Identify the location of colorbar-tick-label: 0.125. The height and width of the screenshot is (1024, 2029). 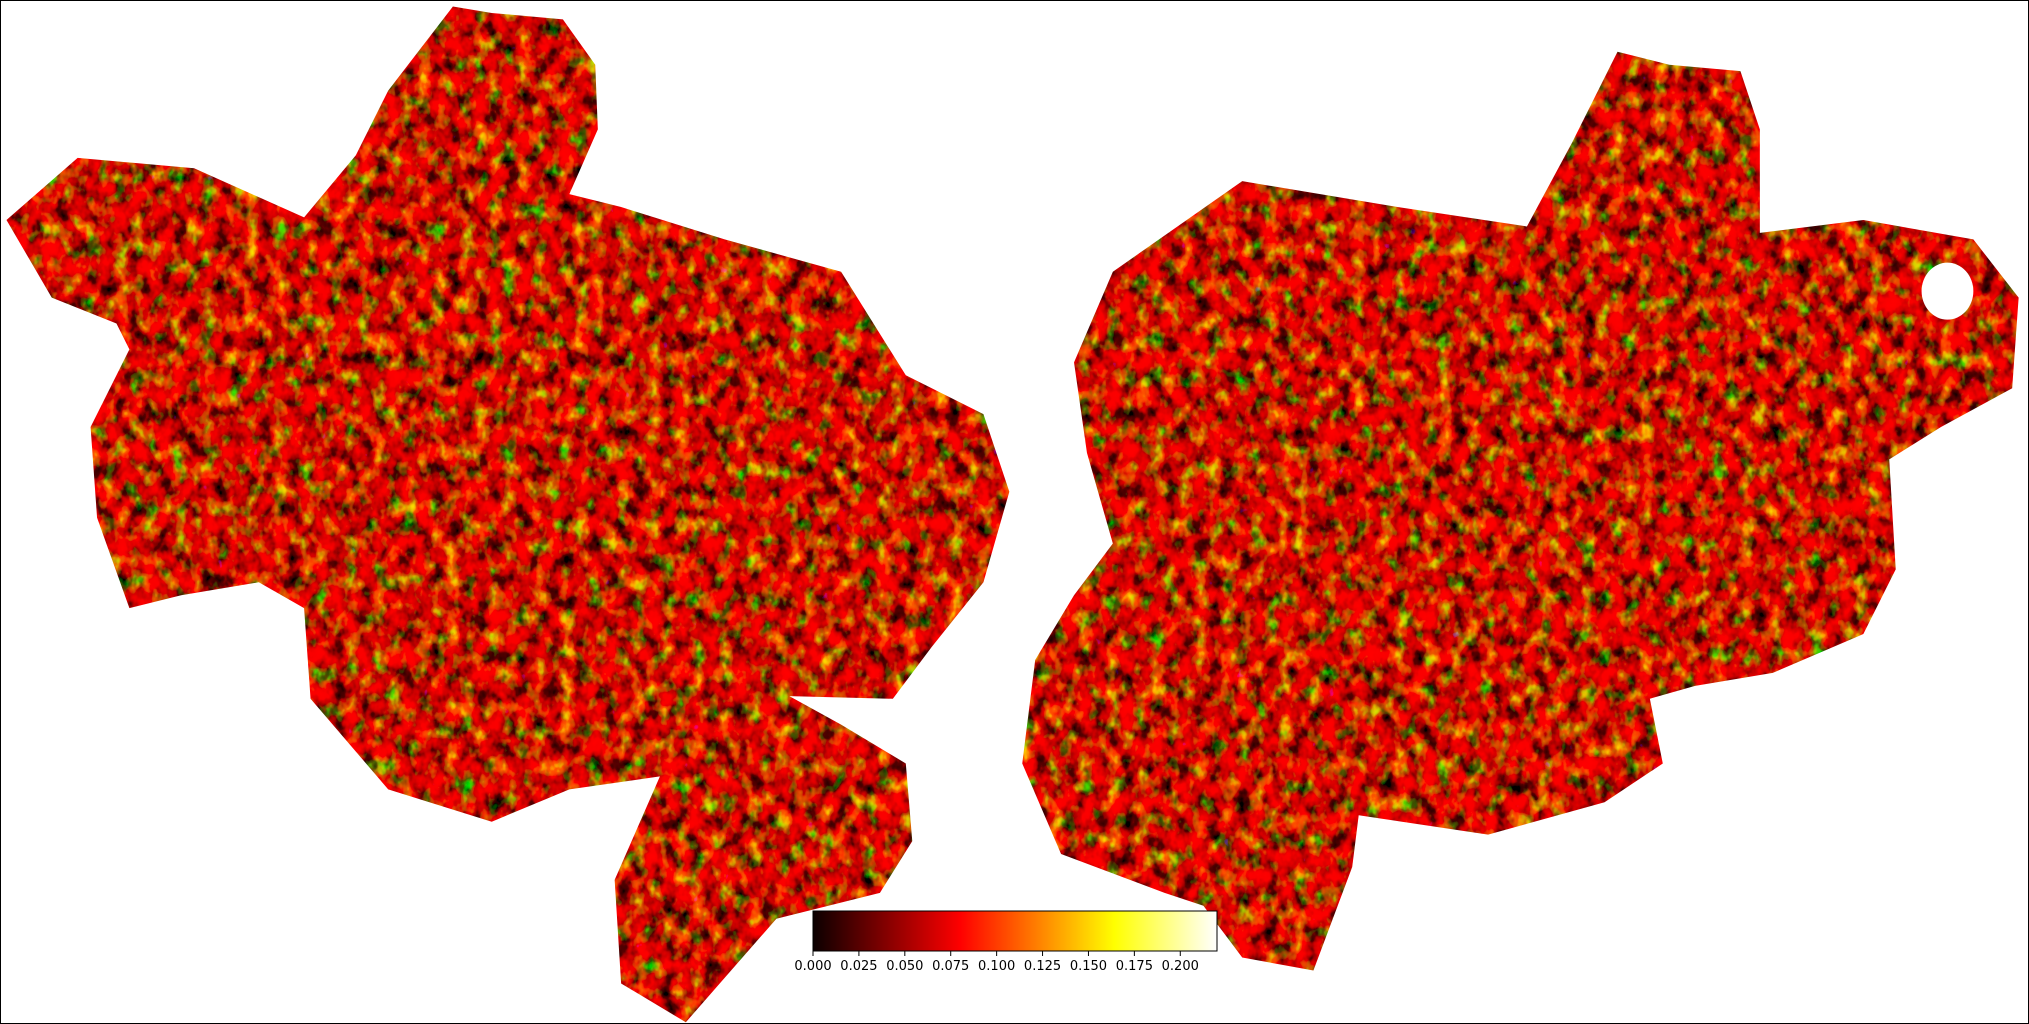
(1042, 966).